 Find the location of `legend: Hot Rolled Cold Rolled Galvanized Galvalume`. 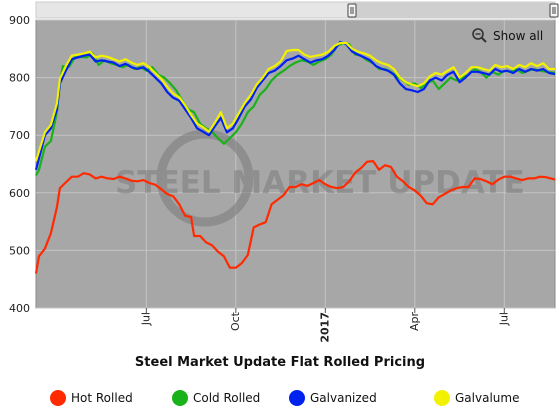

legend: Hot Rolled Cold Rolled Galvanized Galvalume is located at coordinates (284, 398).